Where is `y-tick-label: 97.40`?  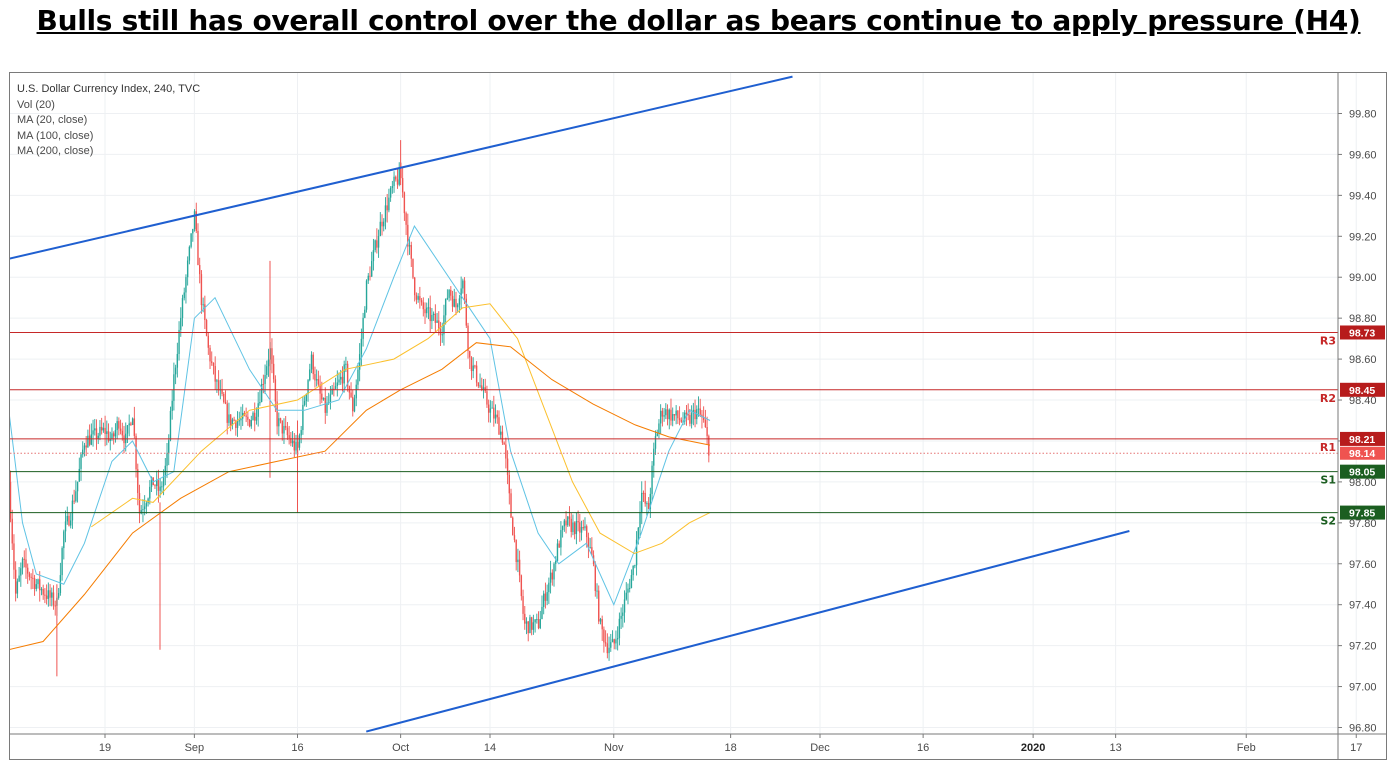 y-tick-label: 97.40 is located at coordinates (1363, 606).